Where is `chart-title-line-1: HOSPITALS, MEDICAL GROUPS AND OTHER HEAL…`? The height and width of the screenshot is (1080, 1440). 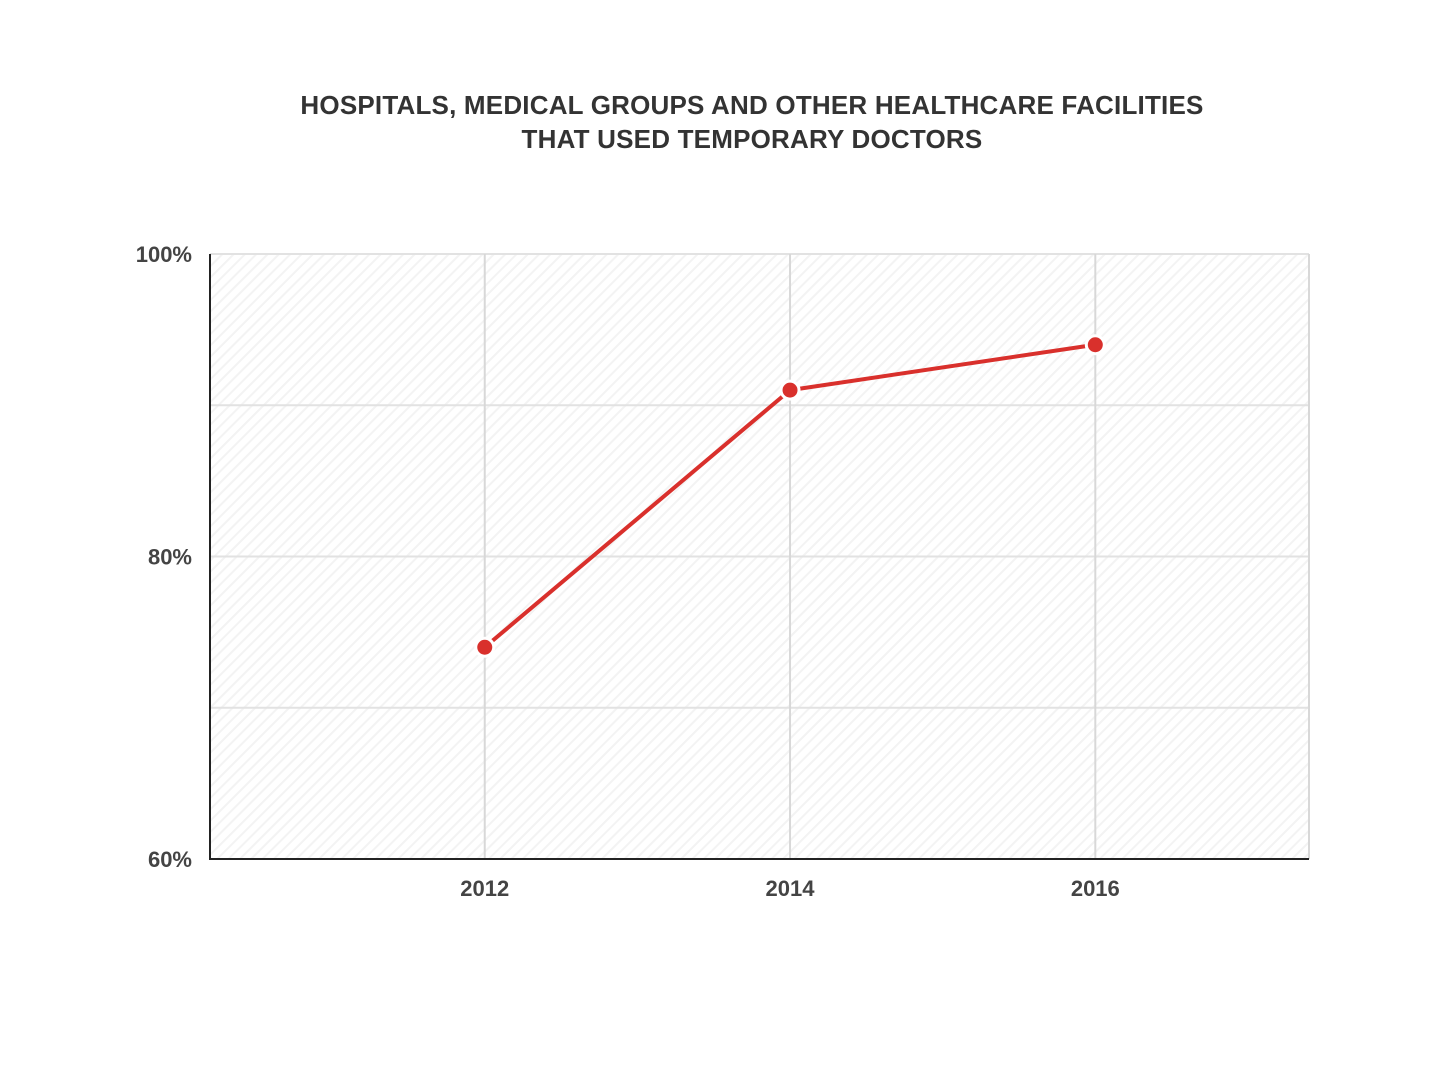
chart-title-line-1: HOSPITALS, MEDICAL GROUPS AND OTHER HEAL… is located at coordinates (752, 105).